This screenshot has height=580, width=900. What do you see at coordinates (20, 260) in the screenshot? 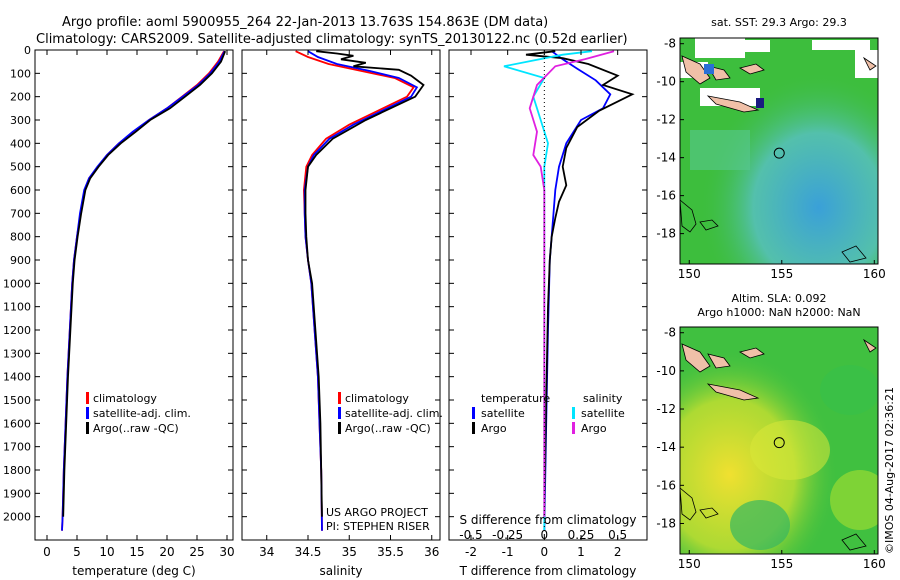
I see `y-tick-label: 900` at bounding box center [20, 260].